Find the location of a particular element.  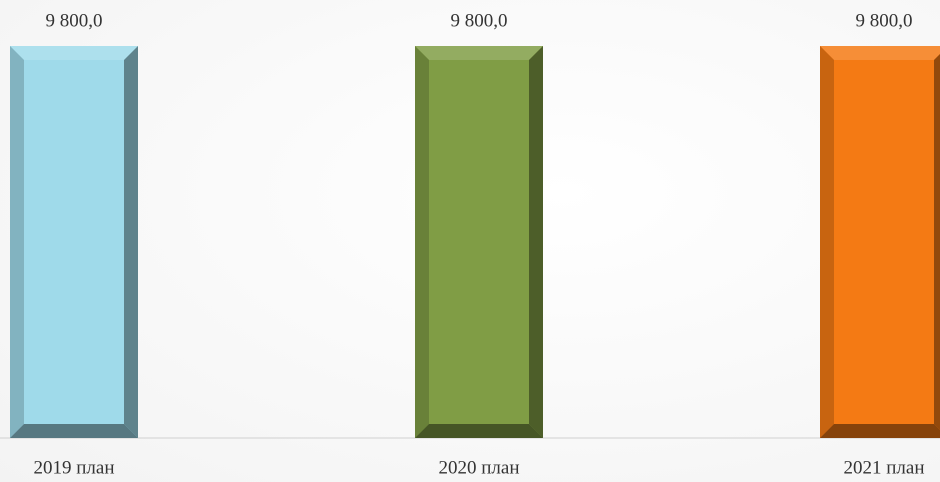

x-tick-label: 2019 план is located at coordinates (73, 467).